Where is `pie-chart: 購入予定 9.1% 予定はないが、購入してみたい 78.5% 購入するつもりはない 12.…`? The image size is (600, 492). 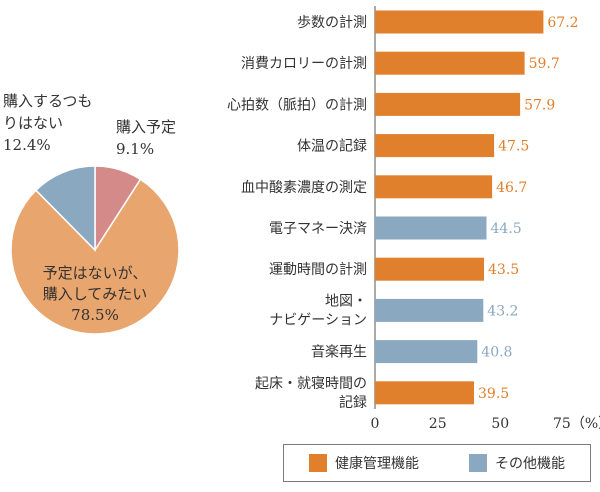 pie-chart: 購入予定 9.1% 予定はないが、購入してみたい 78.5% 購入するつもりはない 12.… is located at coordinates (91, 213).